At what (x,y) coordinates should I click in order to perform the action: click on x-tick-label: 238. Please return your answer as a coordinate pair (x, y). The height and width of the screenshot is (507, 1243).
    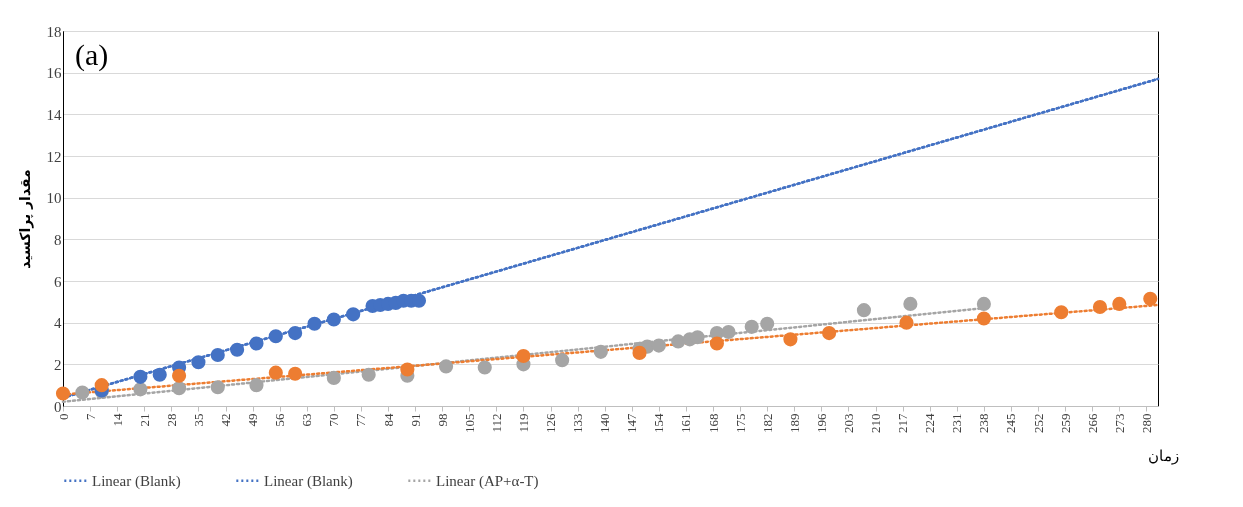
    Looking at the image, I should click on (984, 423).